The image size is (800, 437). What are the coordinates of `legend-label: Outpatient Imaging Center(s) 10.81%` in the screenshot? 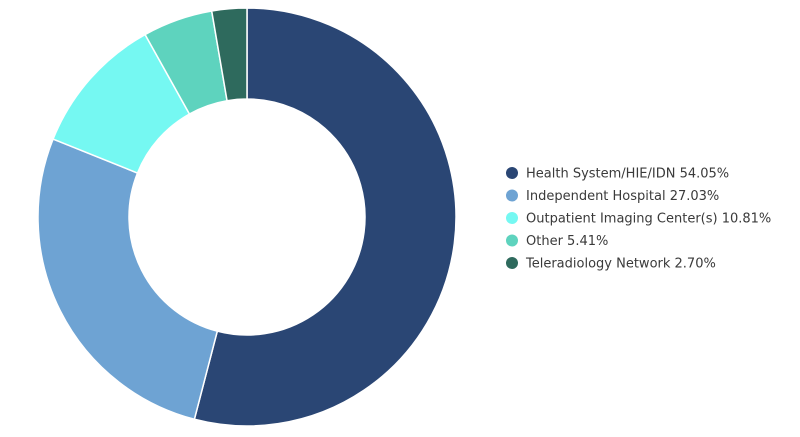 It's located at (648, 219).